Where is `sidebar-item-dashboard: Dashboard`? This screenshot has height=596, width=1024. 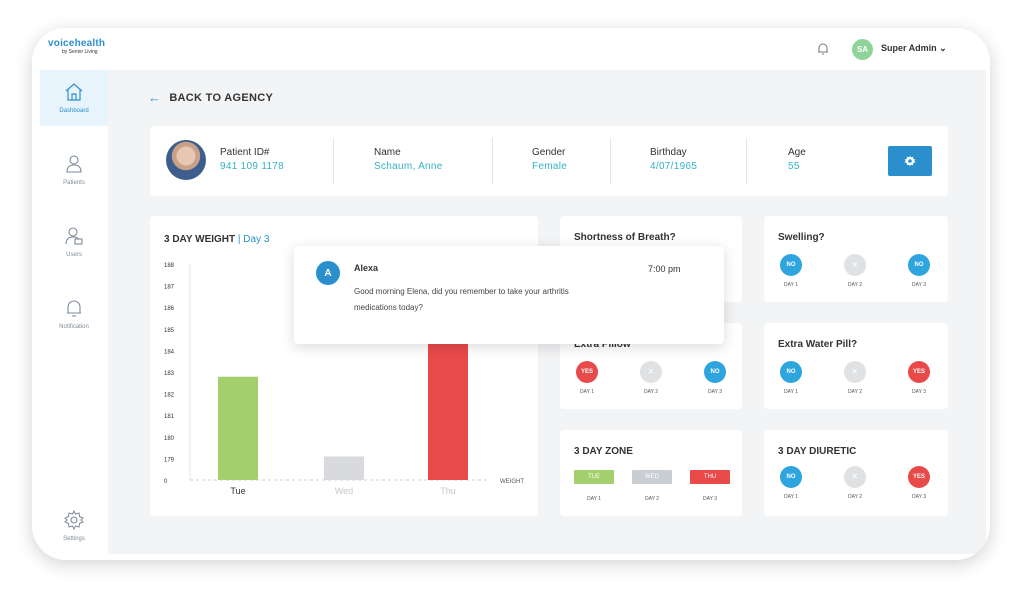 sidebar-item-dashboard: Dashboard is located at coordinates (74, 98).